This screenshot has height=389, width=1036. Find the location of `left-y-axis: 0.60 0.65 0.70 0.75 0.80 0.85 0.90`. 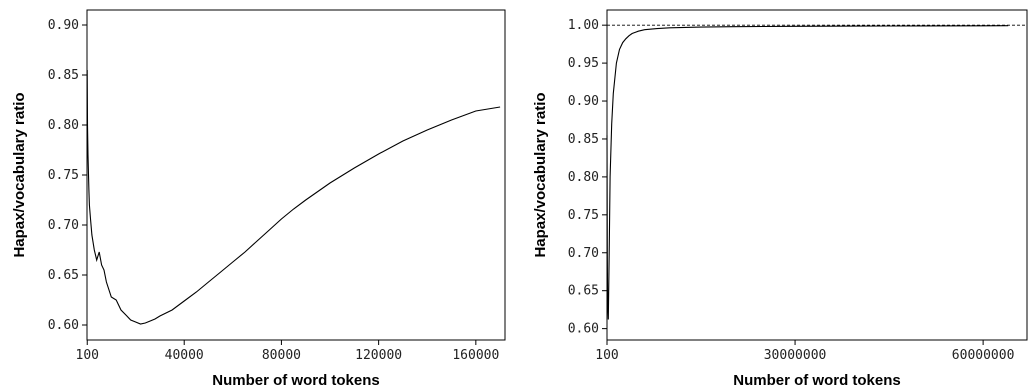

left-y-axis: 0.60 0.65 0.70 0.75 0.80 0.85 0.90 is located at coordinates (67, 175).